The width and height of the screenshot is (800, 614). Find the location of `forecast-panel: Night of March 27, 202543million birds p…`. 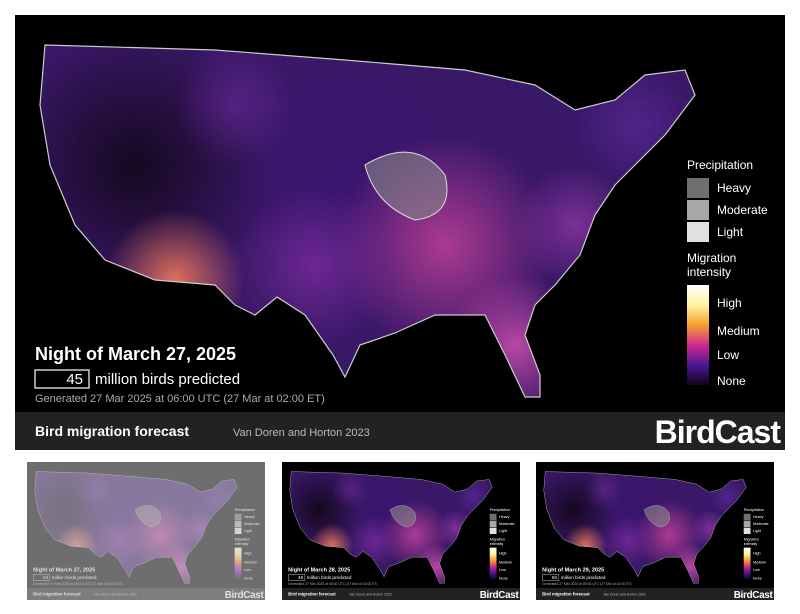

forecast-panel: Night of March 27, 202543million birds p… is located at coordinates (146, 531).